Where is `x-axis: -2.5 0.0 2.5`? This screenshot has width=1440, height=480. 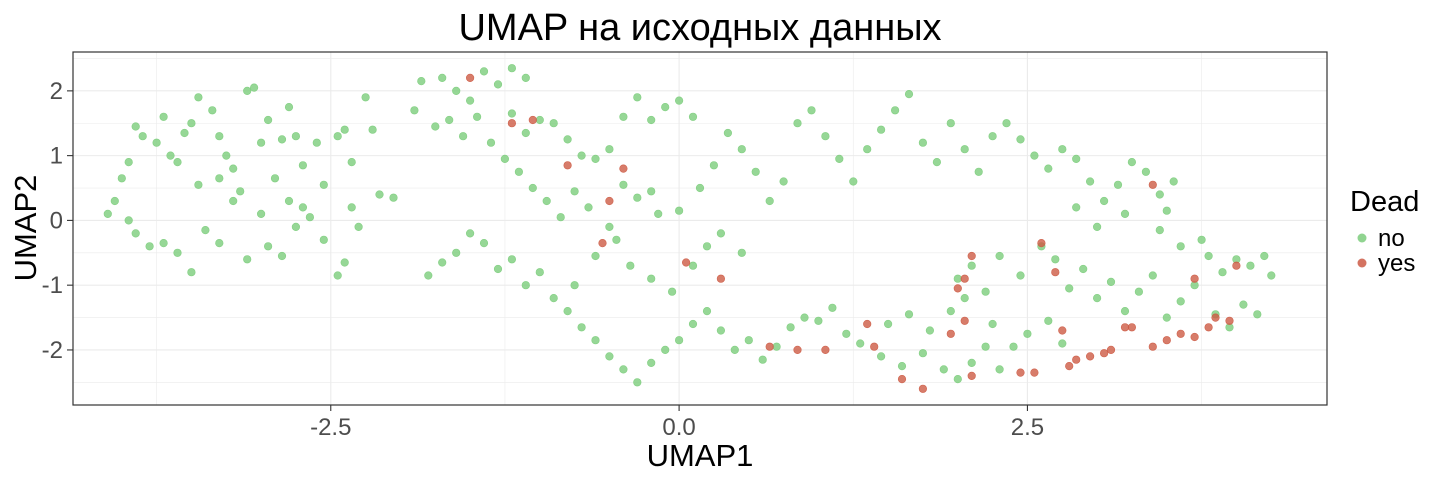
x-axis: -2.5 0.0 2.5 is located at coordinates (677, 423).